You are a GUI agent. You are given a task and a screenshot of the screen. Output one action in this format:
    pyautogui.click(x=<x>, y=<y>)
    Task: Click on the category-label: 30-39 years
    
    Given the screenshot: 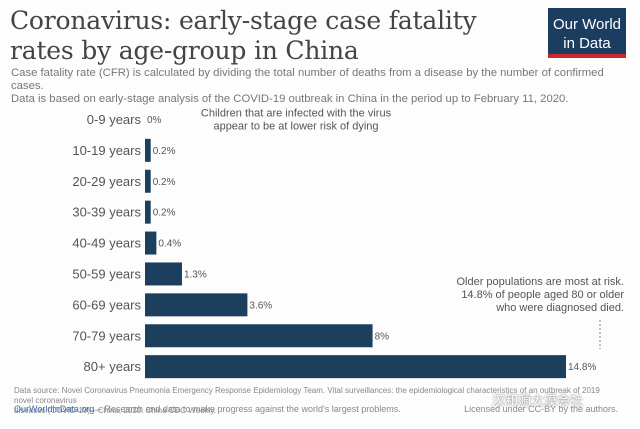 What is the action you would take?
    pyautogui.click(x=106, y=212)
    